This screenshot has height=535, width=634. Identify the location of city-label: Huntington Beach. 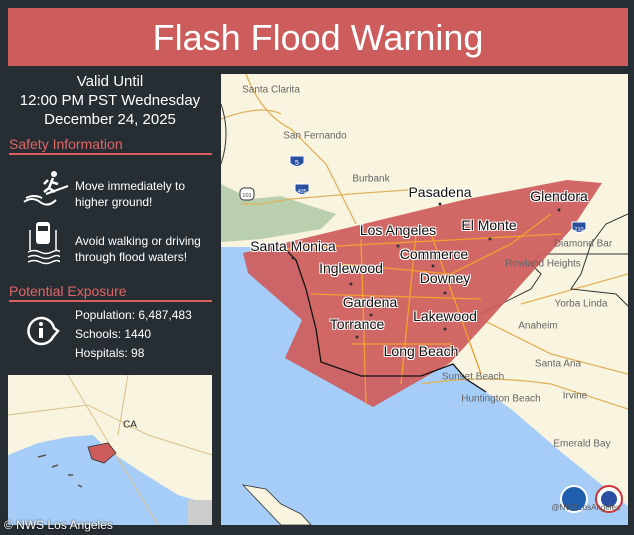
(501, 399).